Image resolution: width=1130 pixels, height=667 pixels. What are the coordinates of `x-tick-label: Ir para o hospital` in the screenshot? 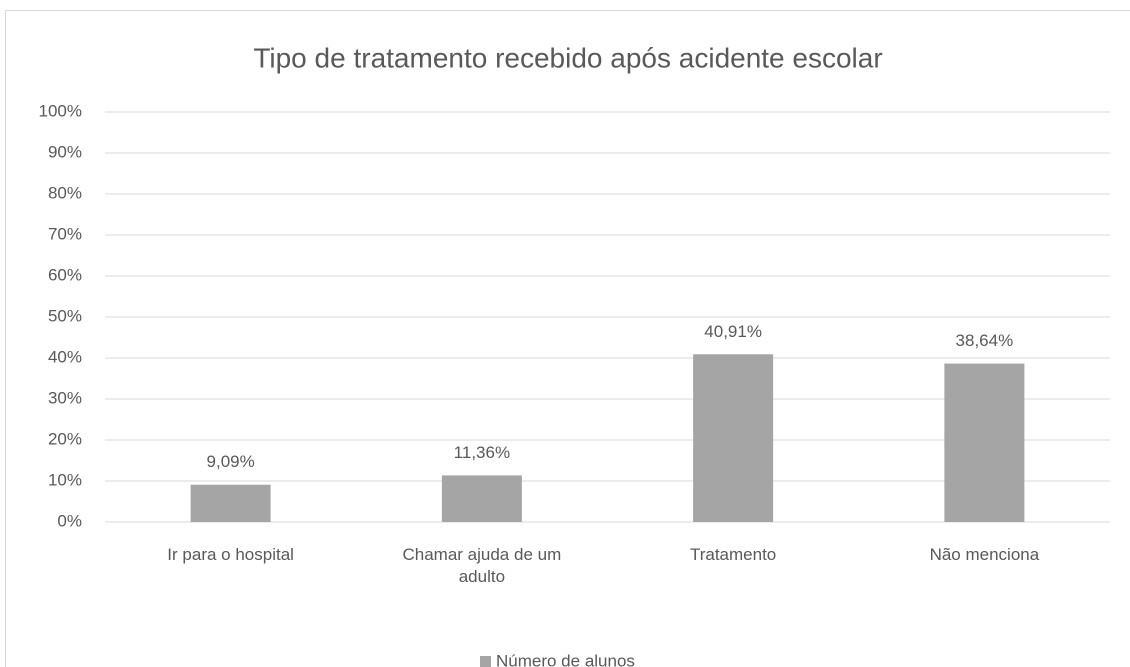 It's located at (230, 554).